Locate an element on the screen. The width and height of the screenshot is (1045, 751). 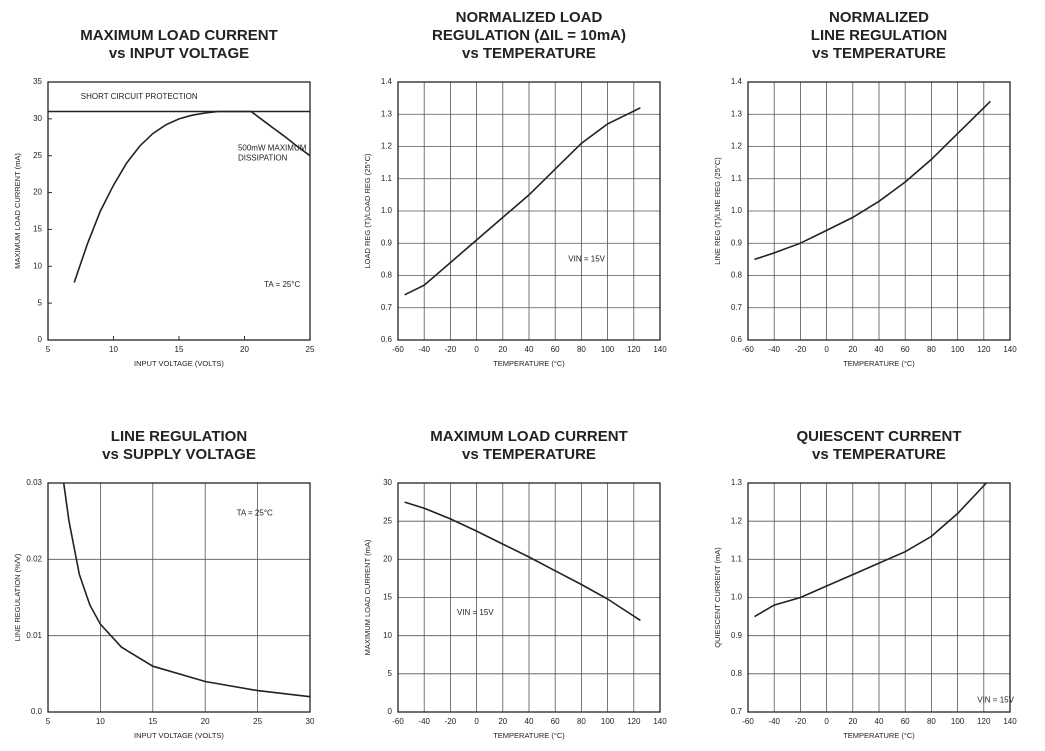
annotation: DISSIPATION is located at coordinates (263, 157).